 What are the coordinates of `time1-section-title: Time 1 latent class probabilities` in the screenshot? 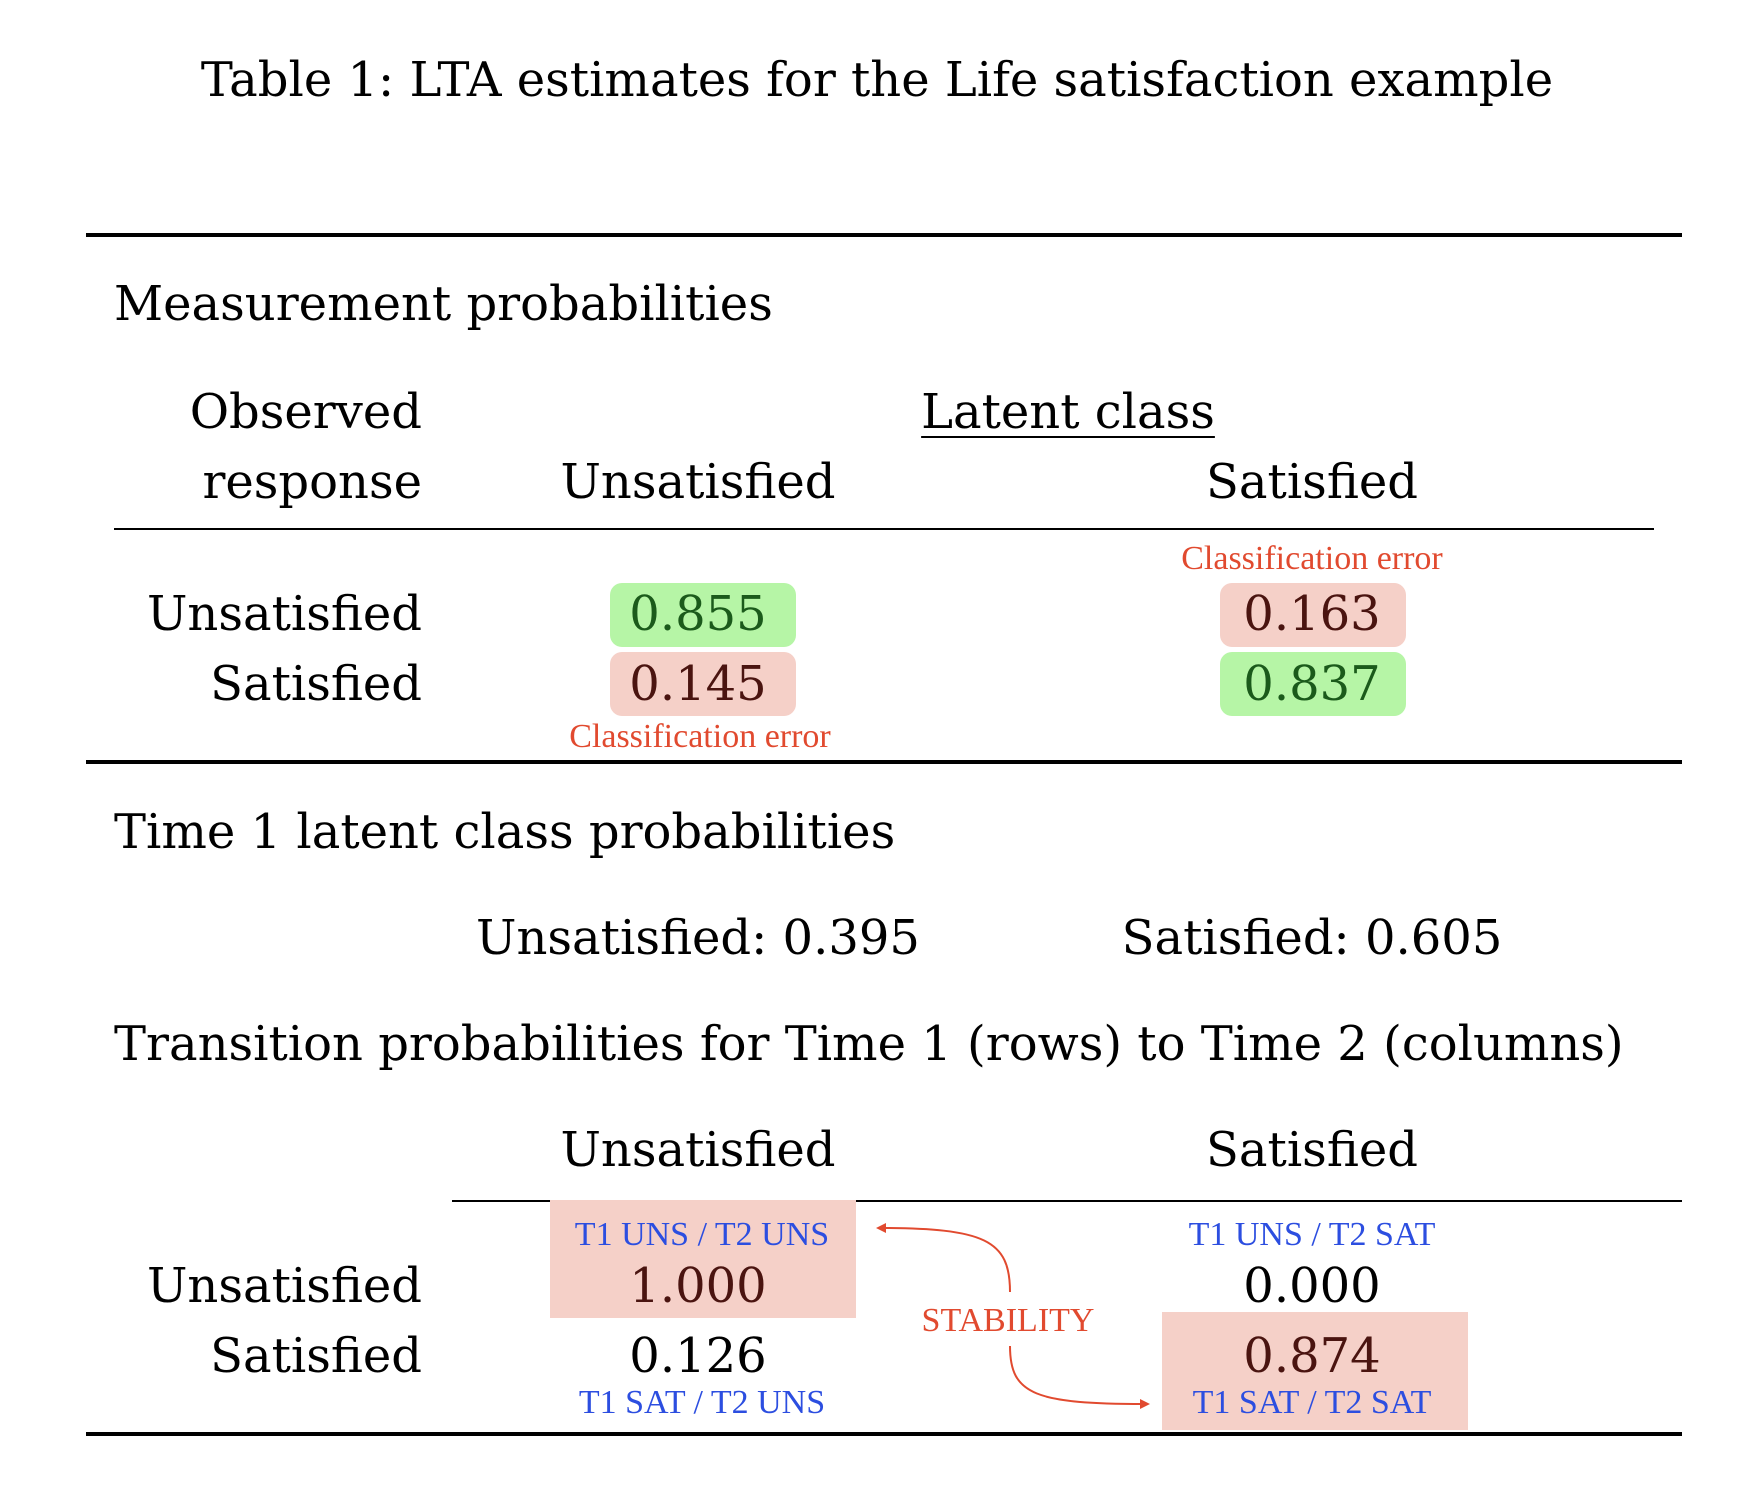 It's located at (505, 832).